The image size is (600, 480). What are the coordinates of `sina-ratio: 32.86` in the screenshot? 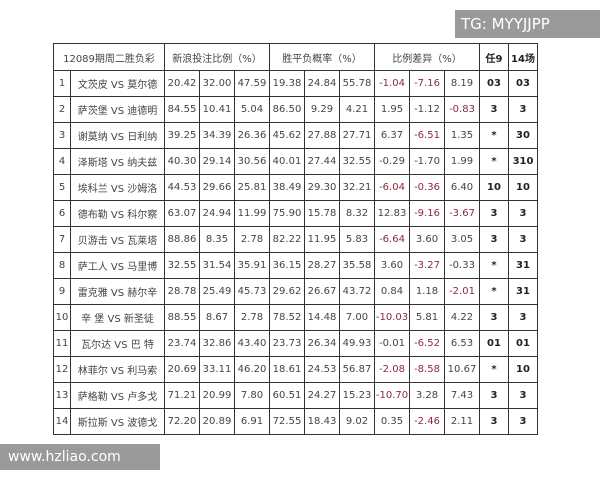 It's located at (217, 343).